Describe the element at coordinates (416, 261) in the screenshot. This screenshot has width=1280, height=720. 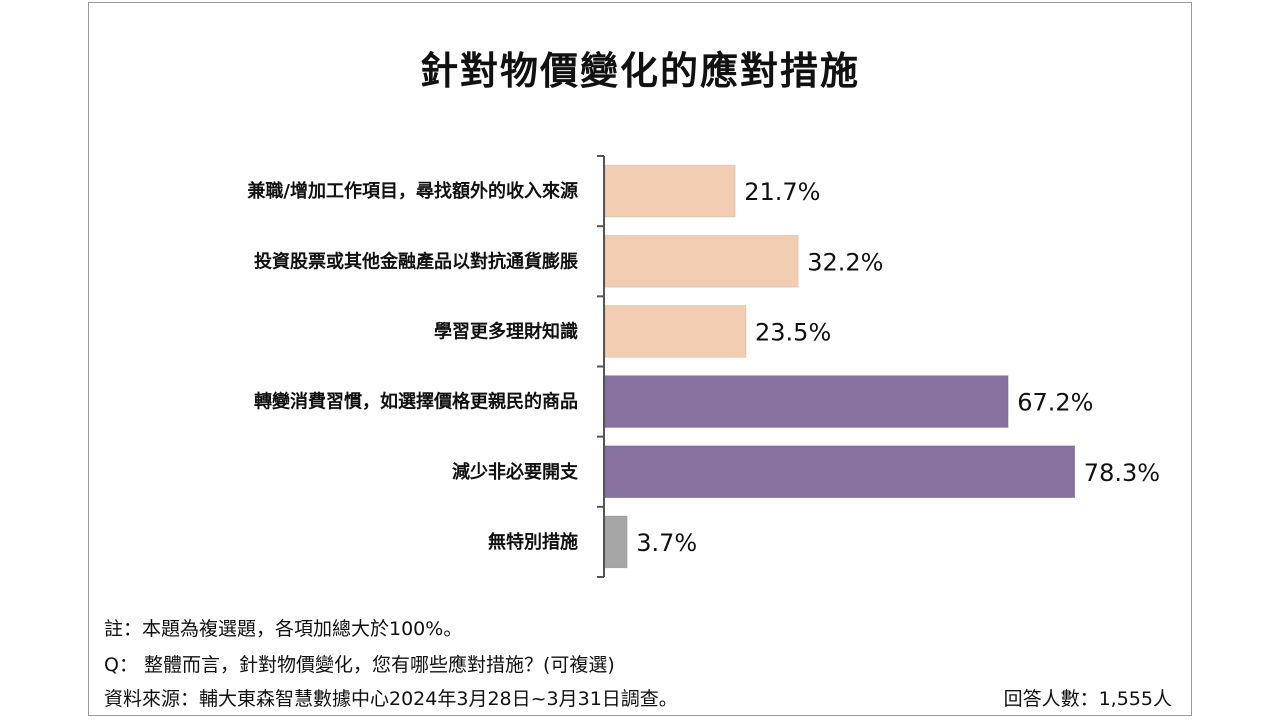
I see `category-label: 投資股票或其他金融產品以對抗通貨膨脹` at that location.